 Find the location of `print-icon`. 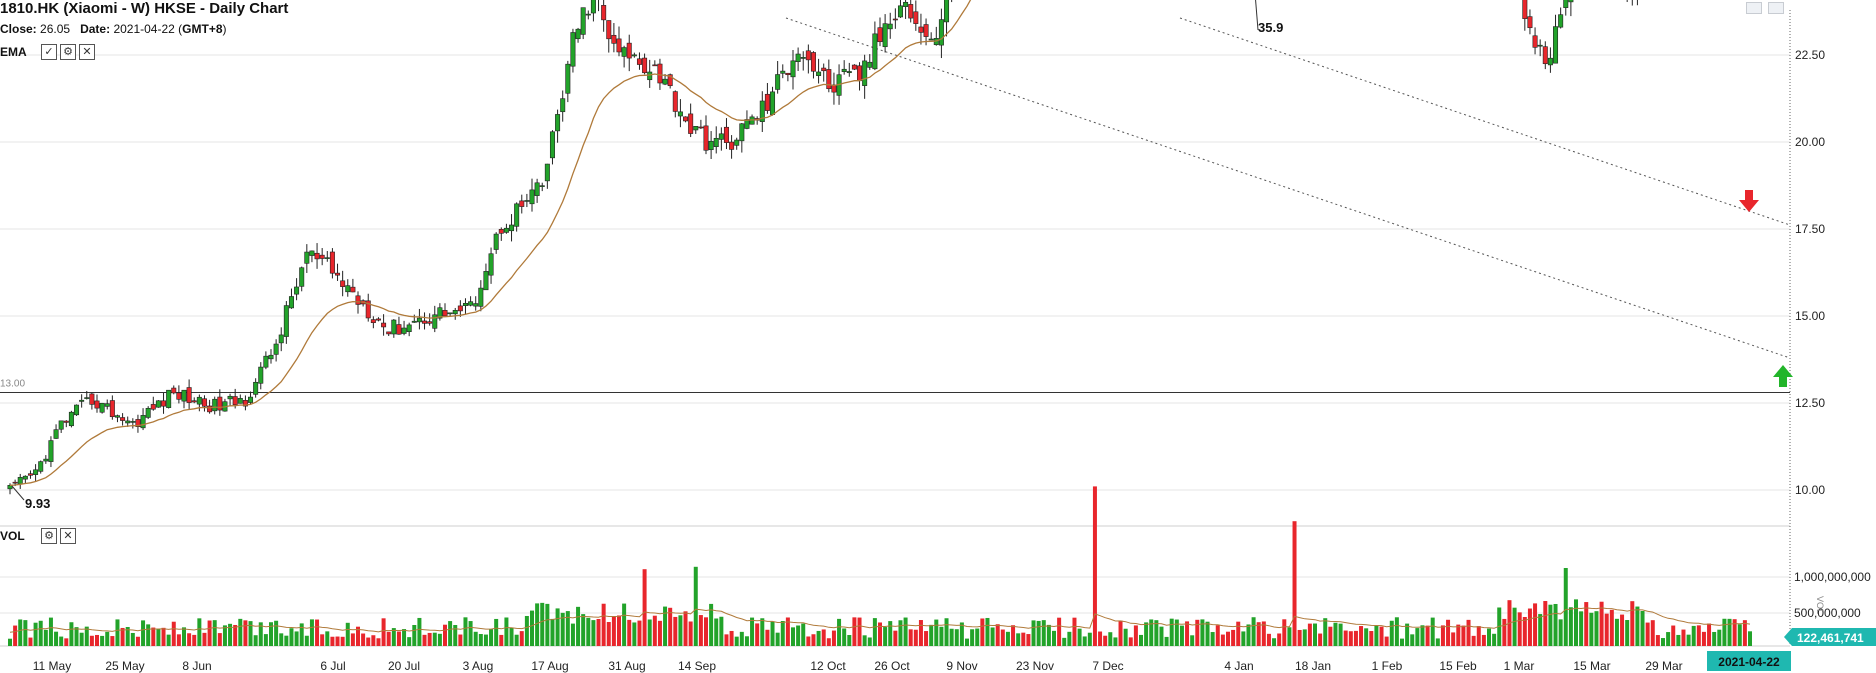

print-icon is located at coordinates (1776, 8).